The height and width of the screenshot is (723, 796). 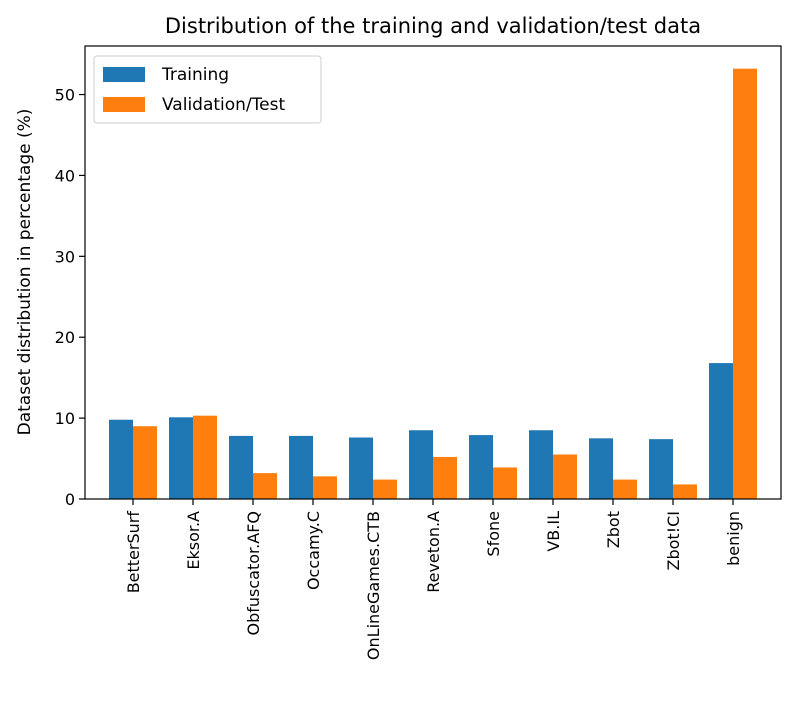 What do you see at coordinates (433, 552) in the screenshot?
I see `x-tick-label: Reveton.A` at bounding box center [433, 552].